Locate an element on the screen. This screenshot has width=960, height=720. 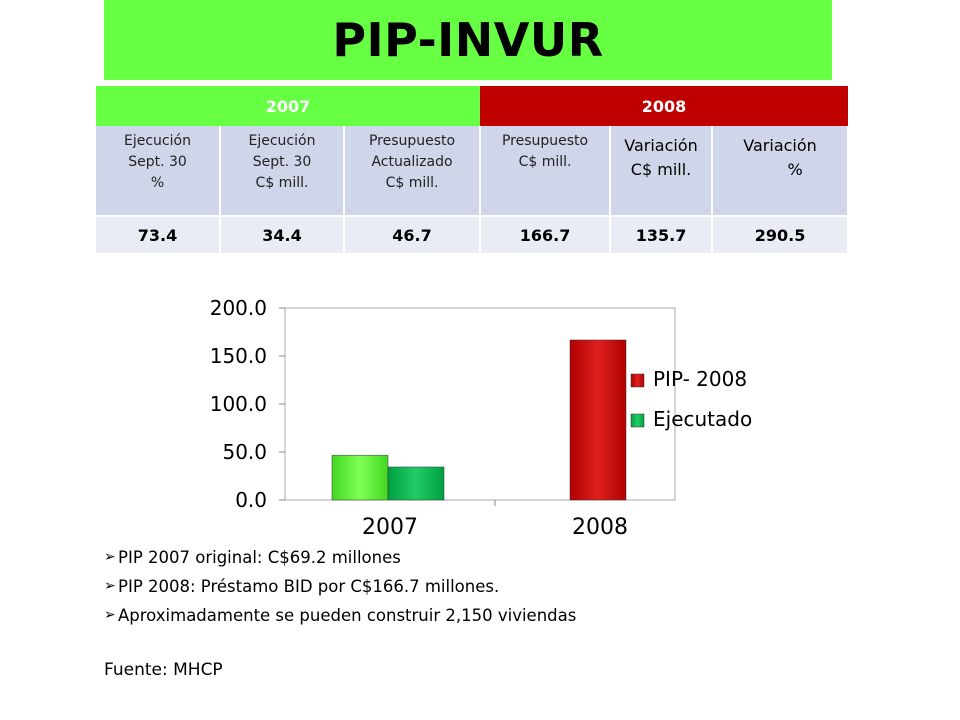
col-header-variacion-mill: Variación C$ mill. is located at coordinates (662, 171).